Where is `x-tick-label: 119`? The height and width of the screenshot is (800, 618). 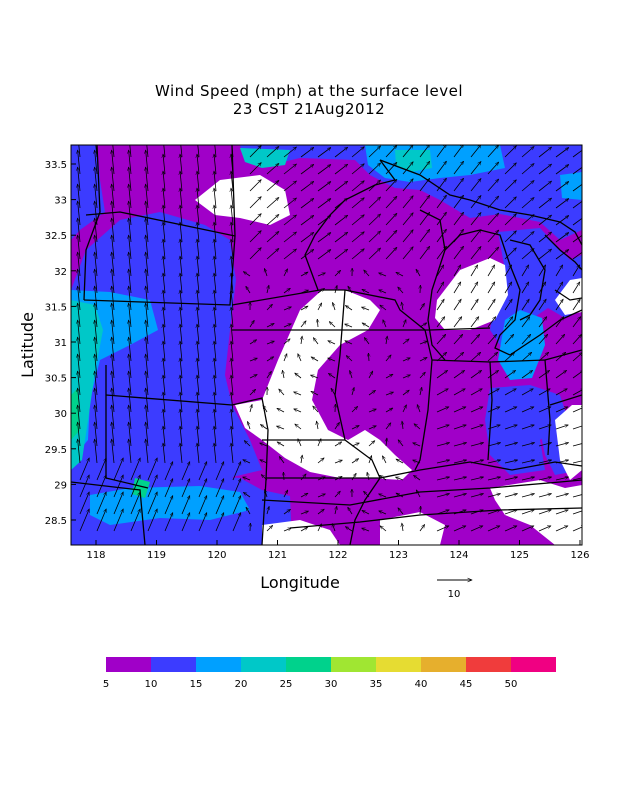
x-tick-label: 119 is located at coordinates (156, 555).